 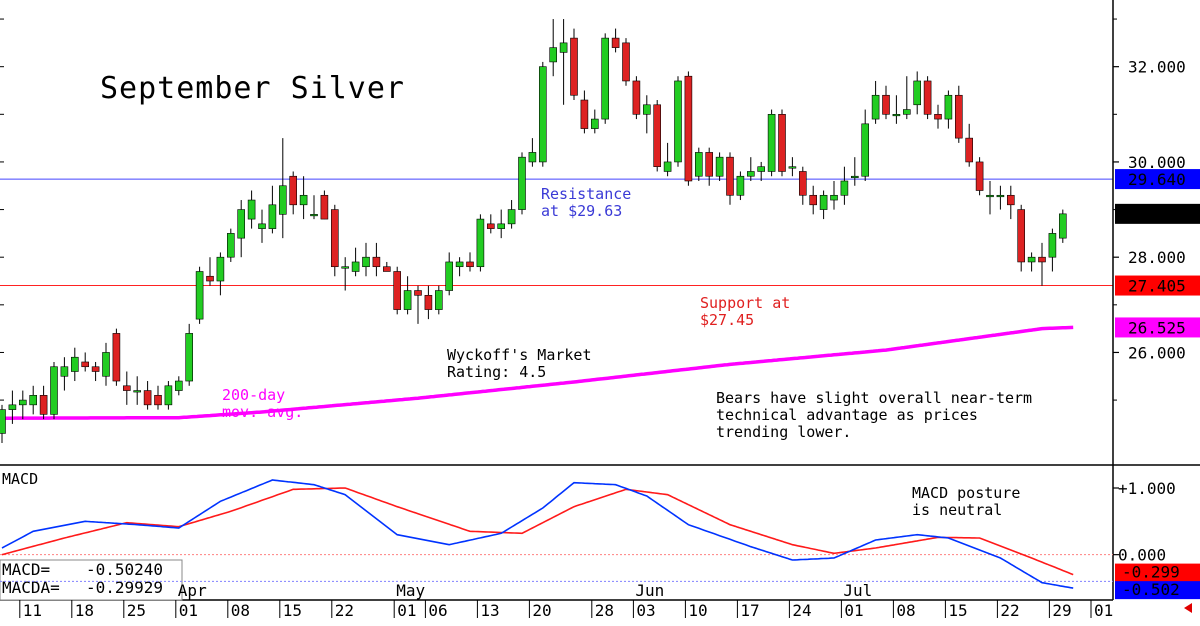 I want to click on rating-label-line2: Rating: 4.5, so click(x=496, y=372).